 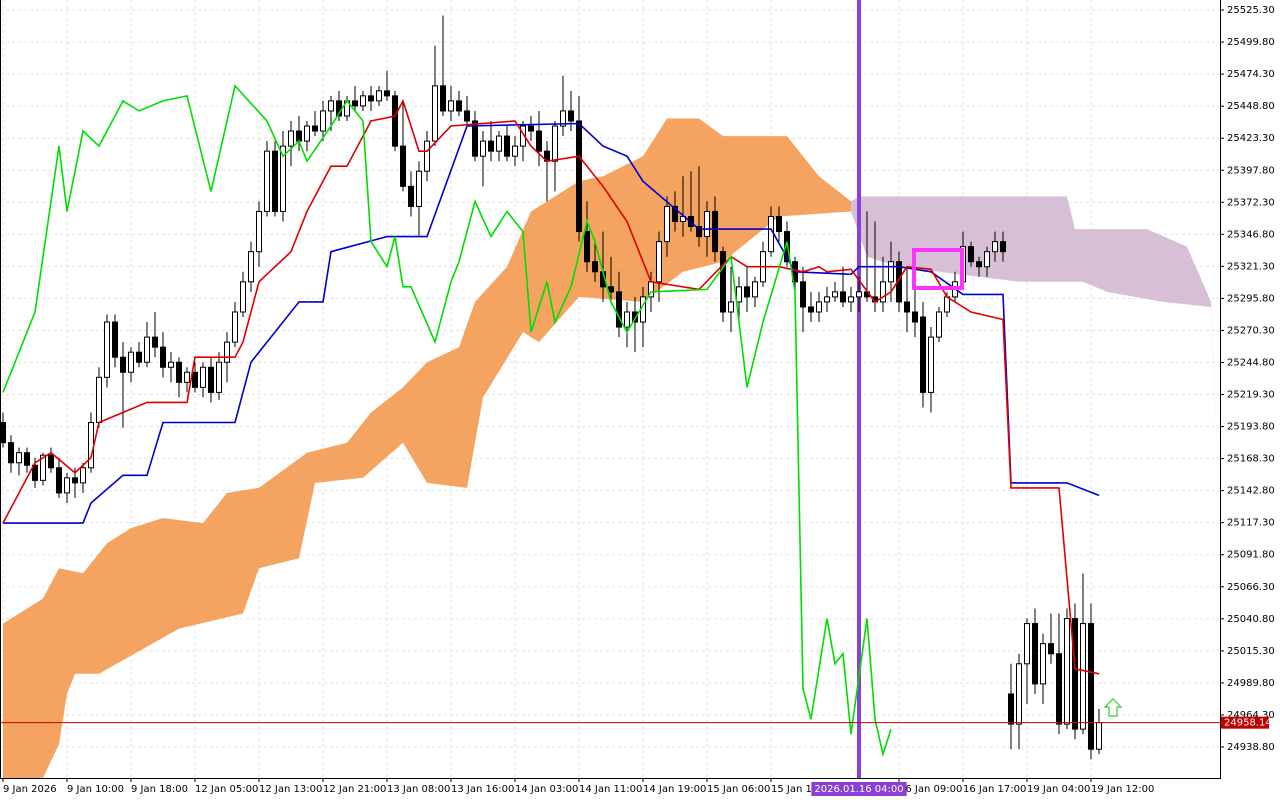 I want to click on x-tick-label: 16 Jan 09:00, so click(x=930, y=789).